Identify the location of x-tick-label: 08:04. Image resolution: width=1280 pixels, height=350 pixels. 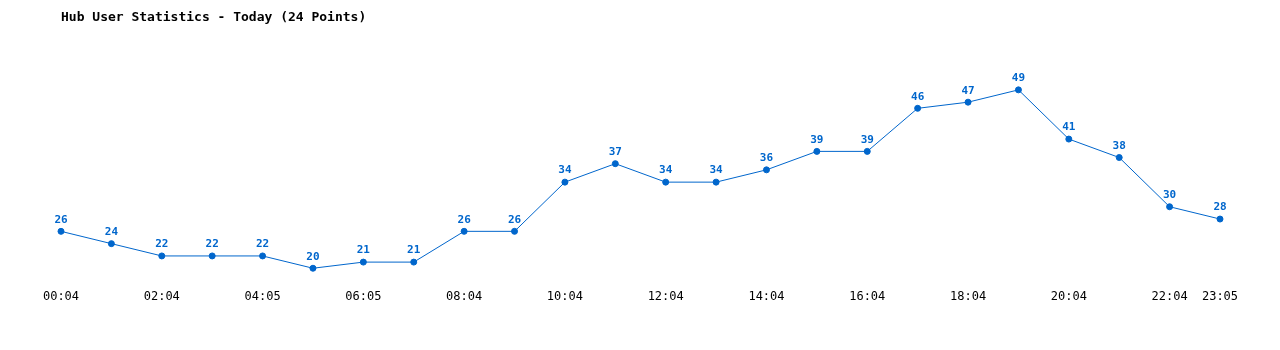
(464, 295).